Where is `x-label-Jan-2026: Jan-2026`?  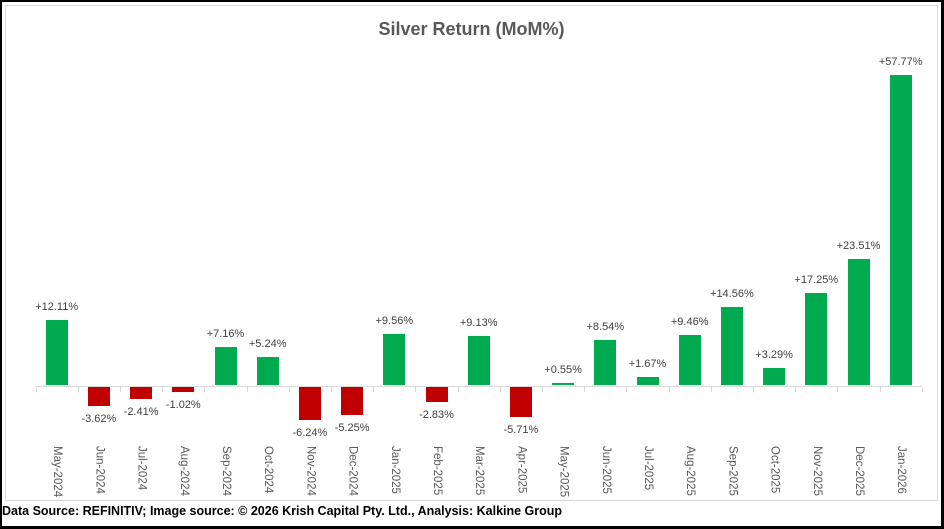 x-label-Jan-2026: Jan-2026 is located at coordinates (901, 470).